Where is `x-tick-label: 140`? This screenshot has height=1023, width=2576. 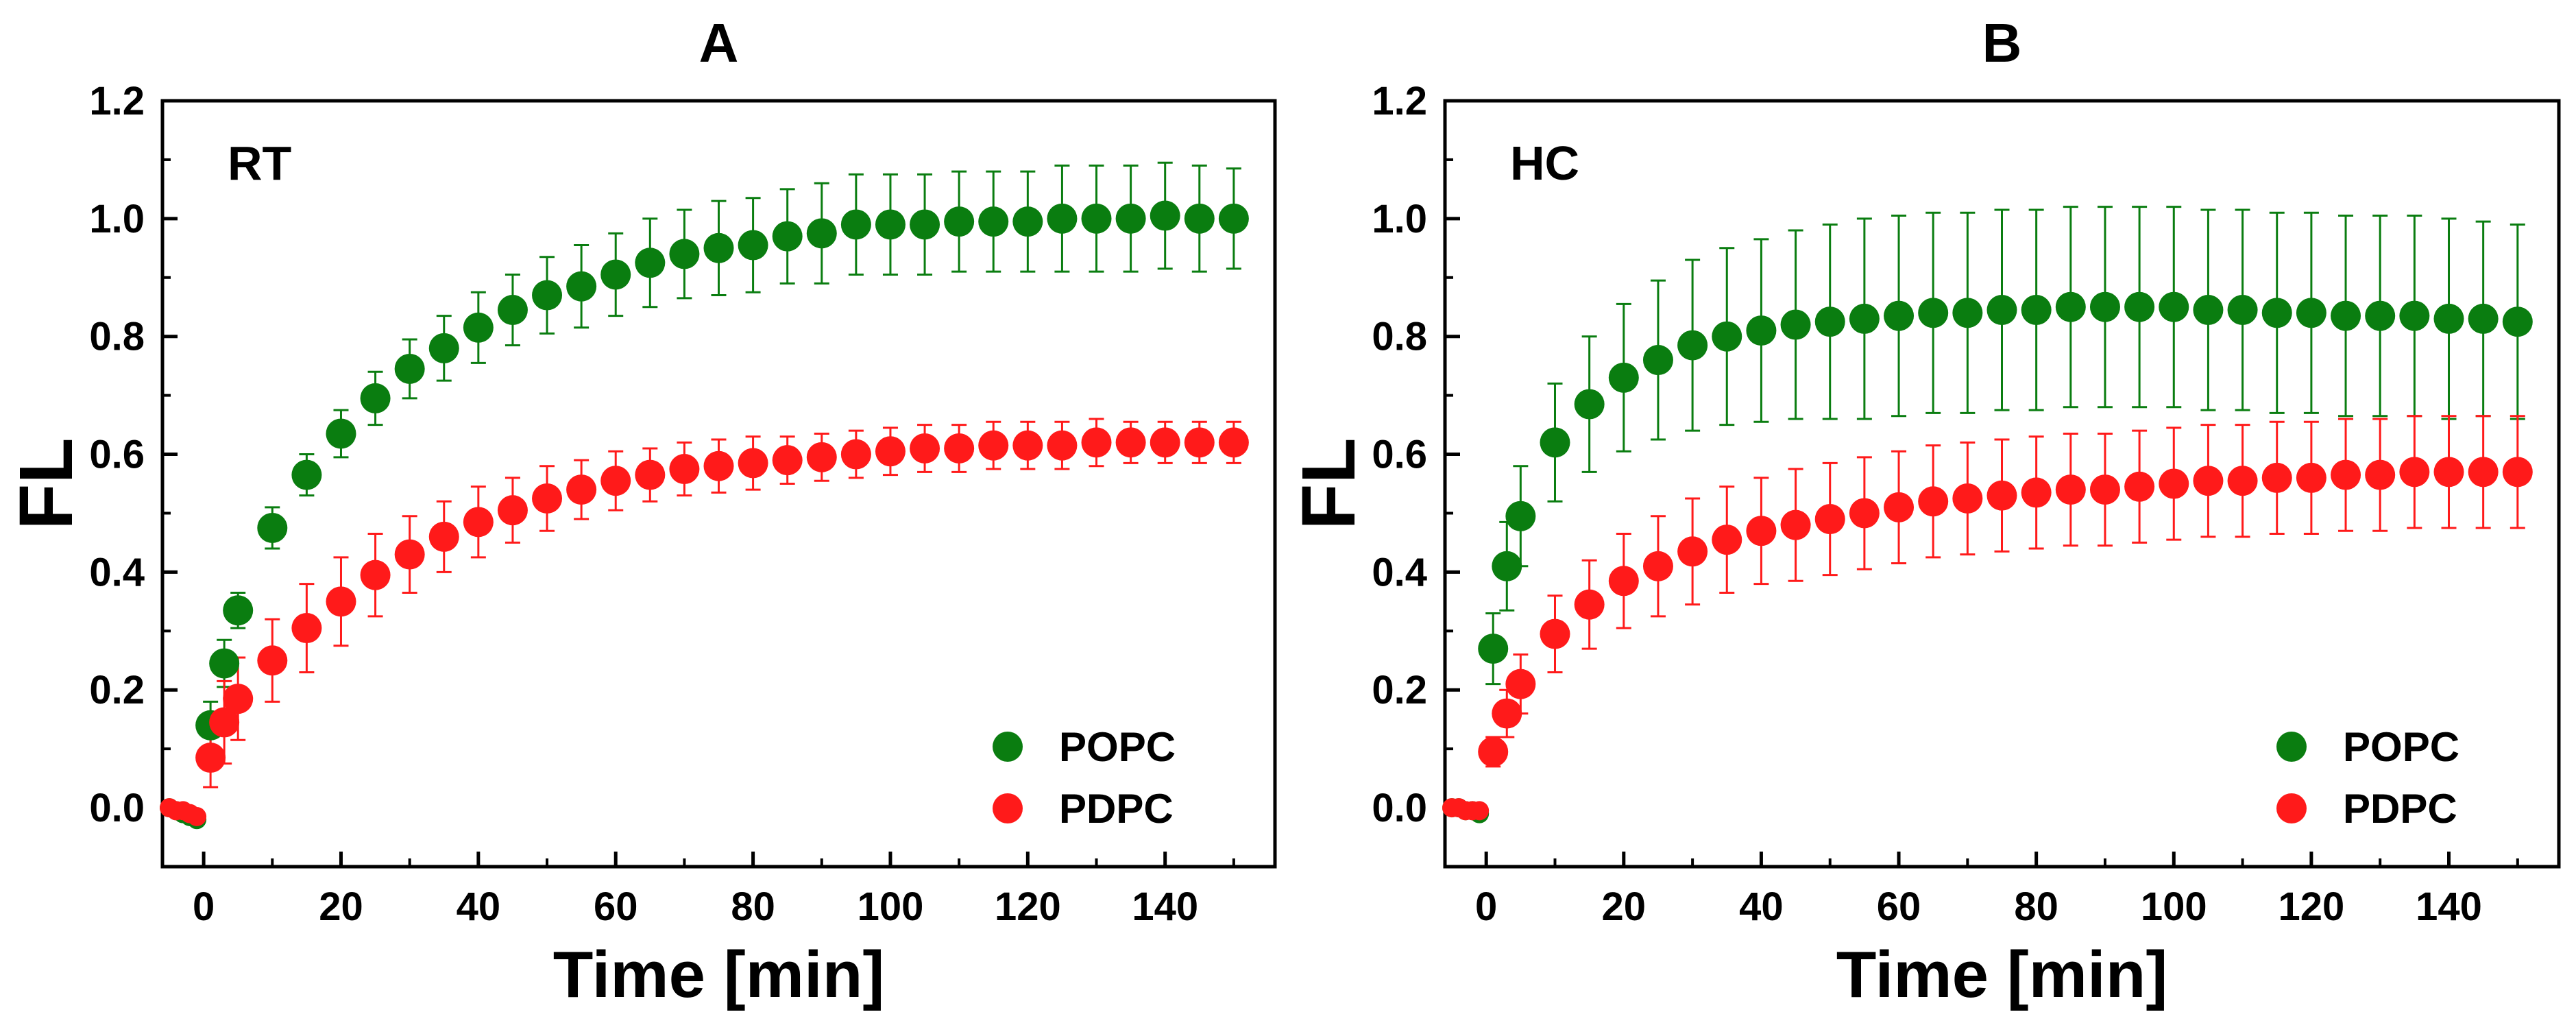
x-tick-label: 140 is located at coordinates (2449, 906).